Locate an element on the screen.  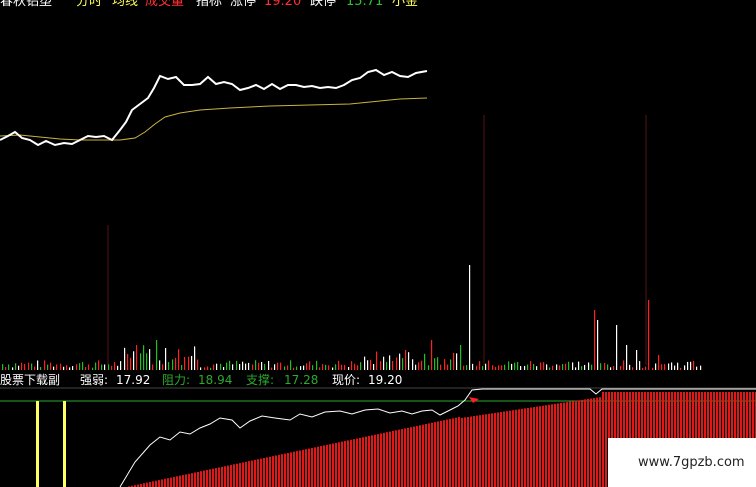
period-label: 分时 is located at coordinates (89, 4).